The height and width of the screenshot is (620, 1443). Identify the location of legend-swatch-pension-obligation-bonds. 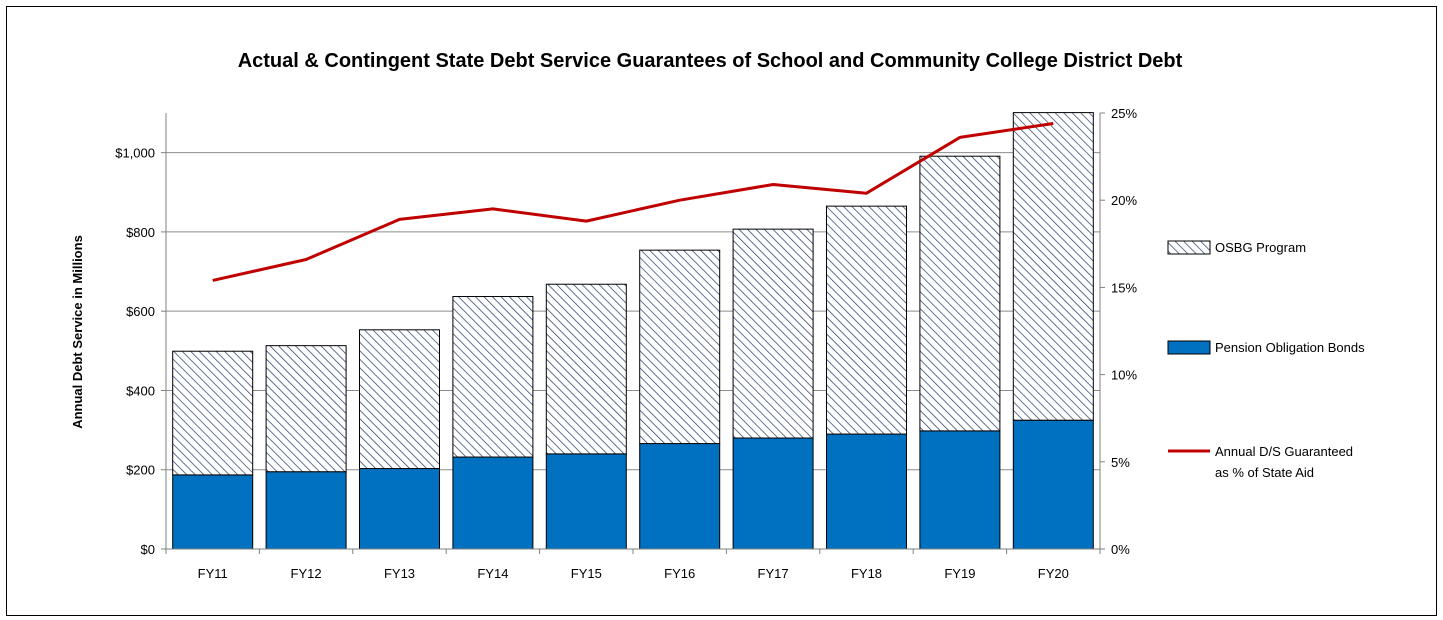
(1189, 347).